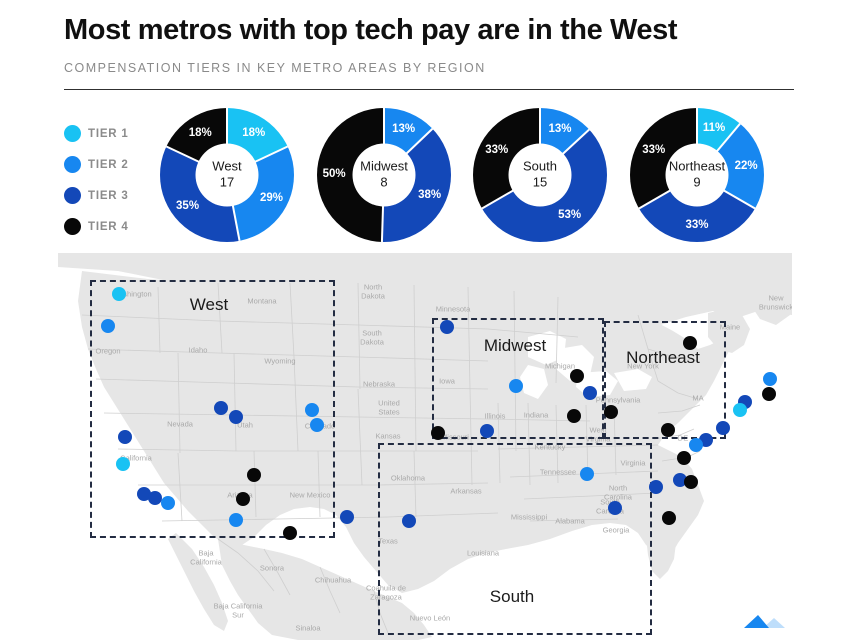 This screenshot has height=640, width=850. I want to click on map-state-label: Minnesota, so click(453, 309).